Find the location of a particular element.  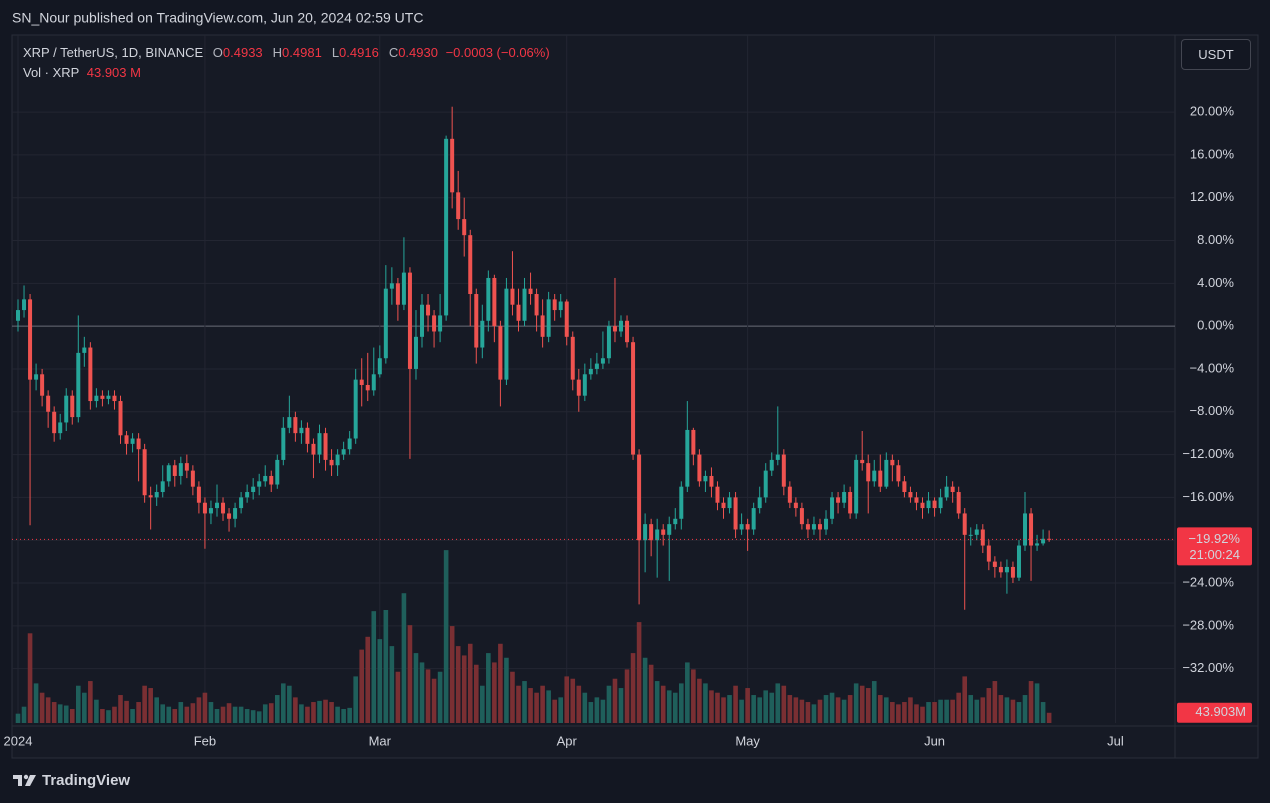

currency-button: USDT is located at coordinates (1216, 54).